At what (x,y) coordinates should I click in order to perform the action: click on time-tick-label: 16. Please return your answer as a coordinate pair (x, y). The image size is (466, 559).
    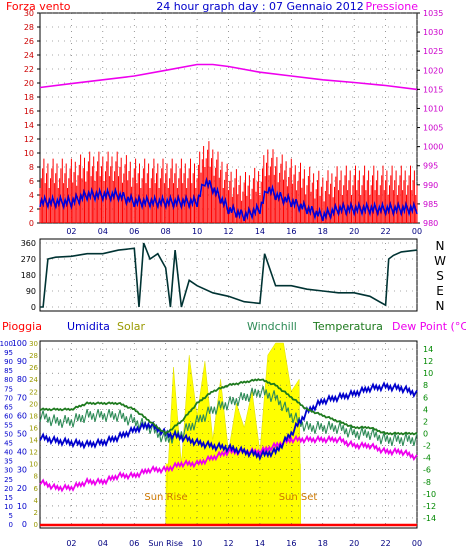
    Looking at the image, I should click on (291, 231).